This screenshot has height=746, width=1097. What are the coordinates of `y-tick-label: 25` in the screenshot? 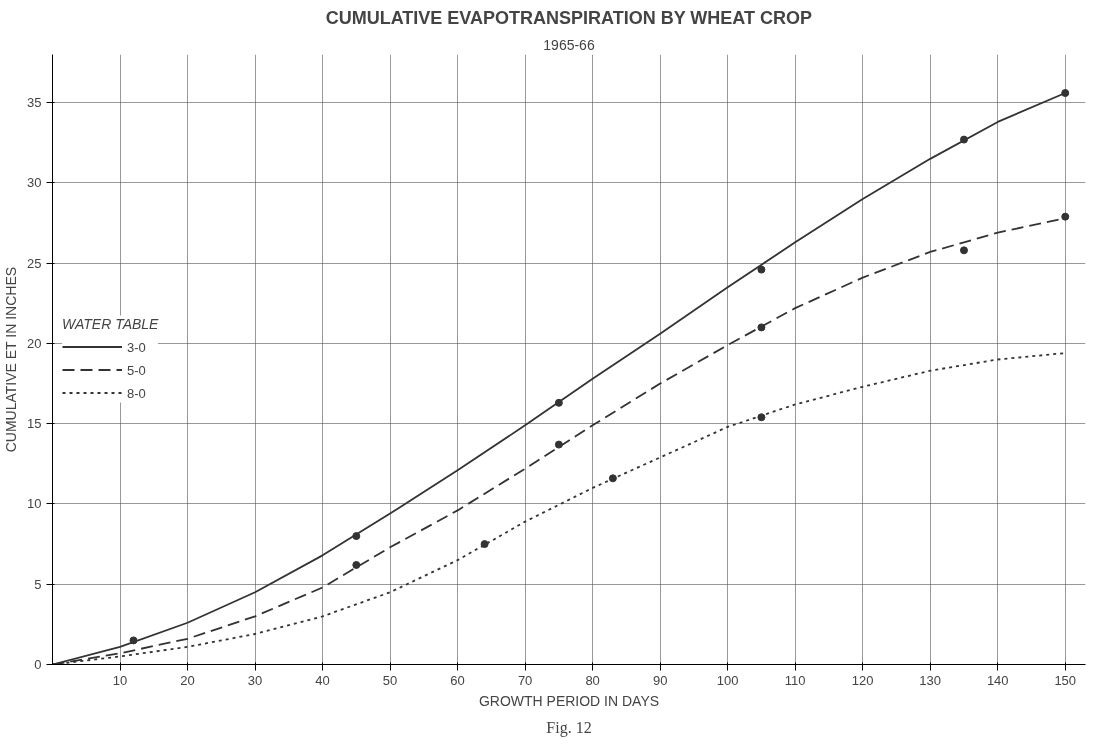 It's located at (34, 263).